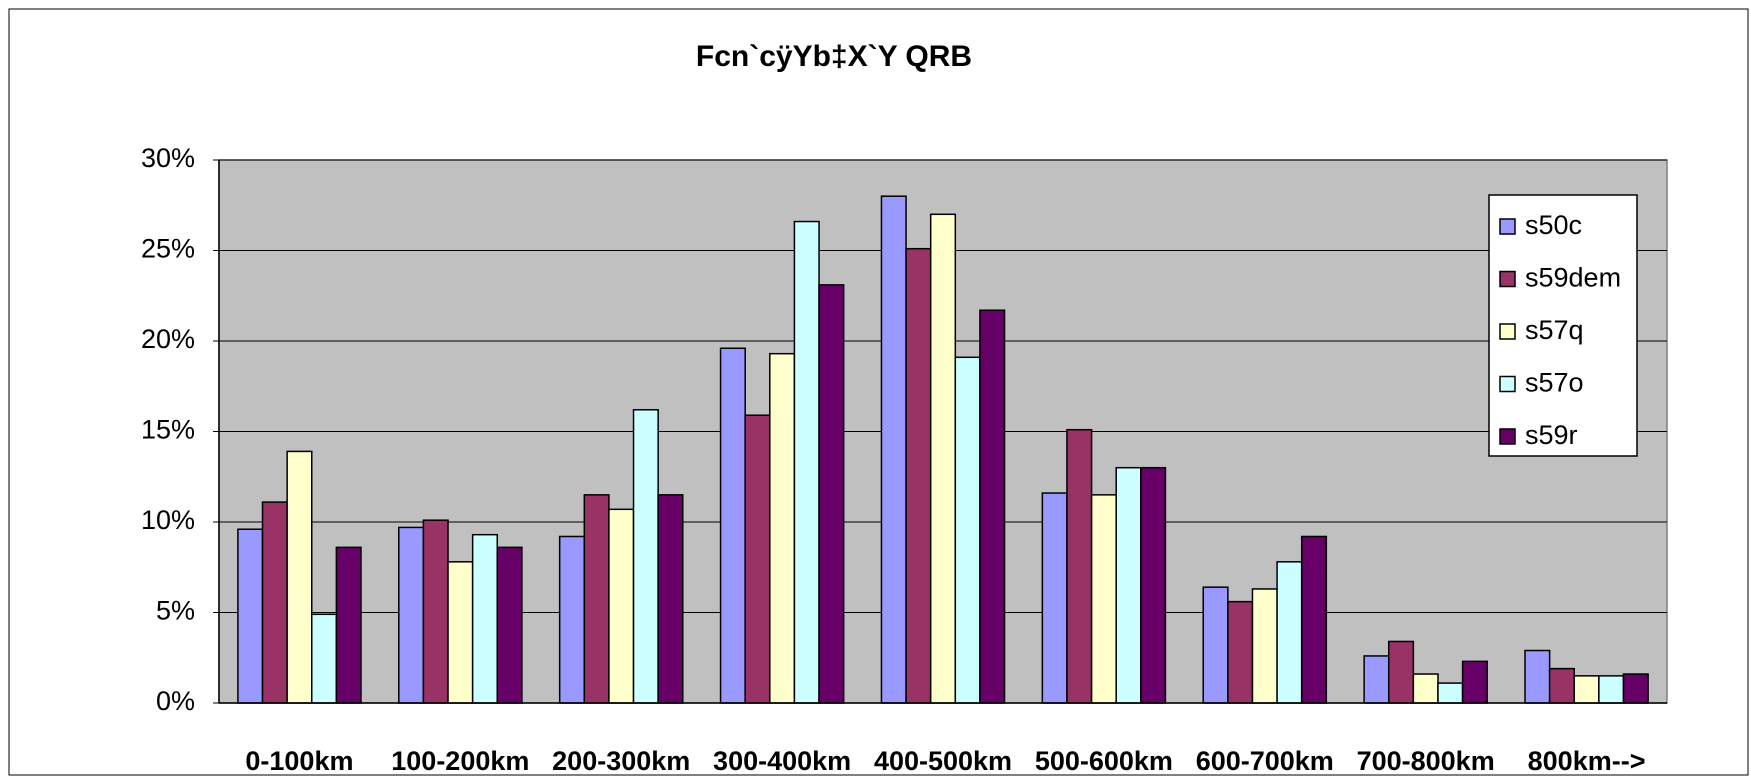  Describe the element at coordinates (299, 761) in the screenshot. I see `x-tick-label: 0-100km` at that location.